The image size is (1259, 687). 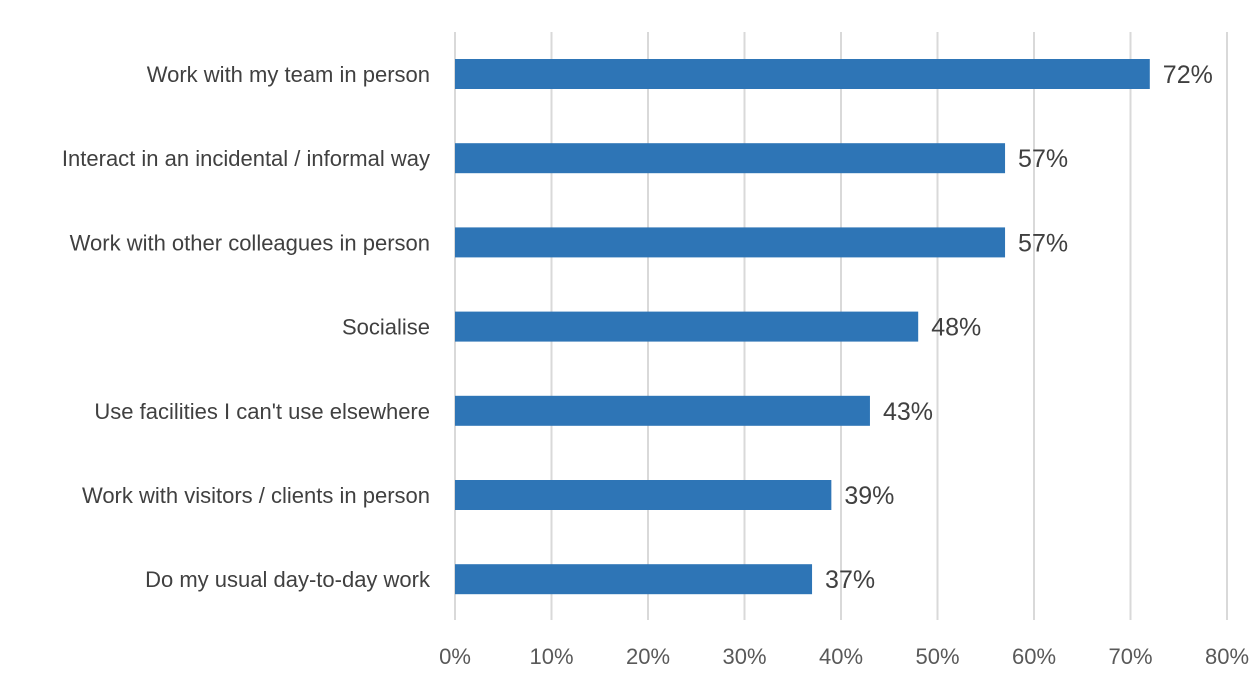 I want to click on category-label: Use facilities I can't use elsewhere, so click(x=262, y=411).